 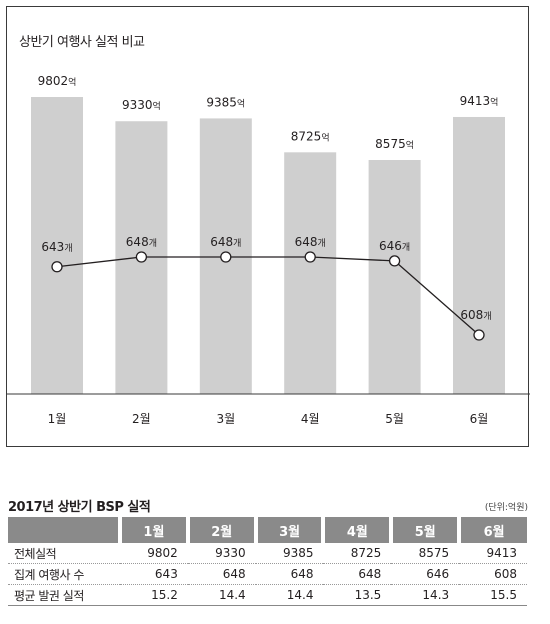 I want to click on bar-value-label: 8575억, so click(x=394, y=144).